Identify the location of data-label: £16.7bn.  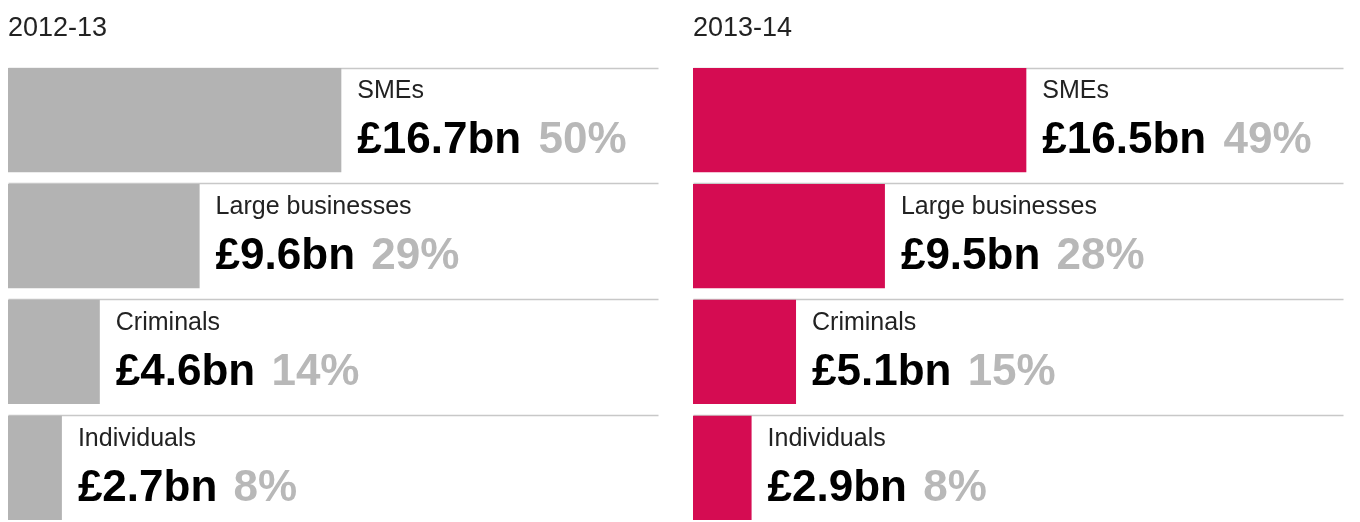
(439, 138).